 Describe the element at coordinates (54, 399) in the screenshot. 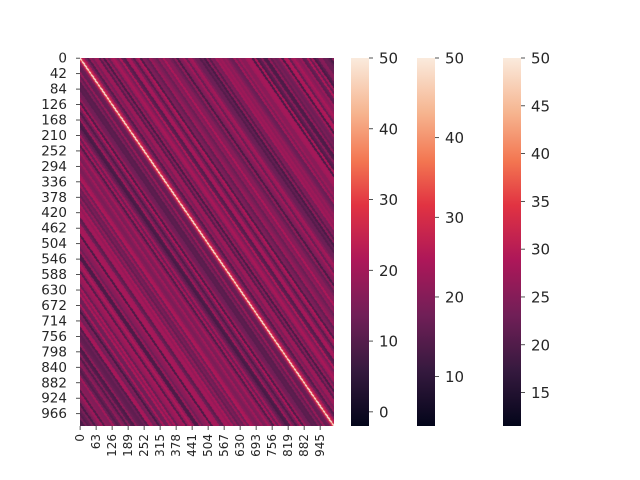

I see `y-tick-label: 924` at that location.